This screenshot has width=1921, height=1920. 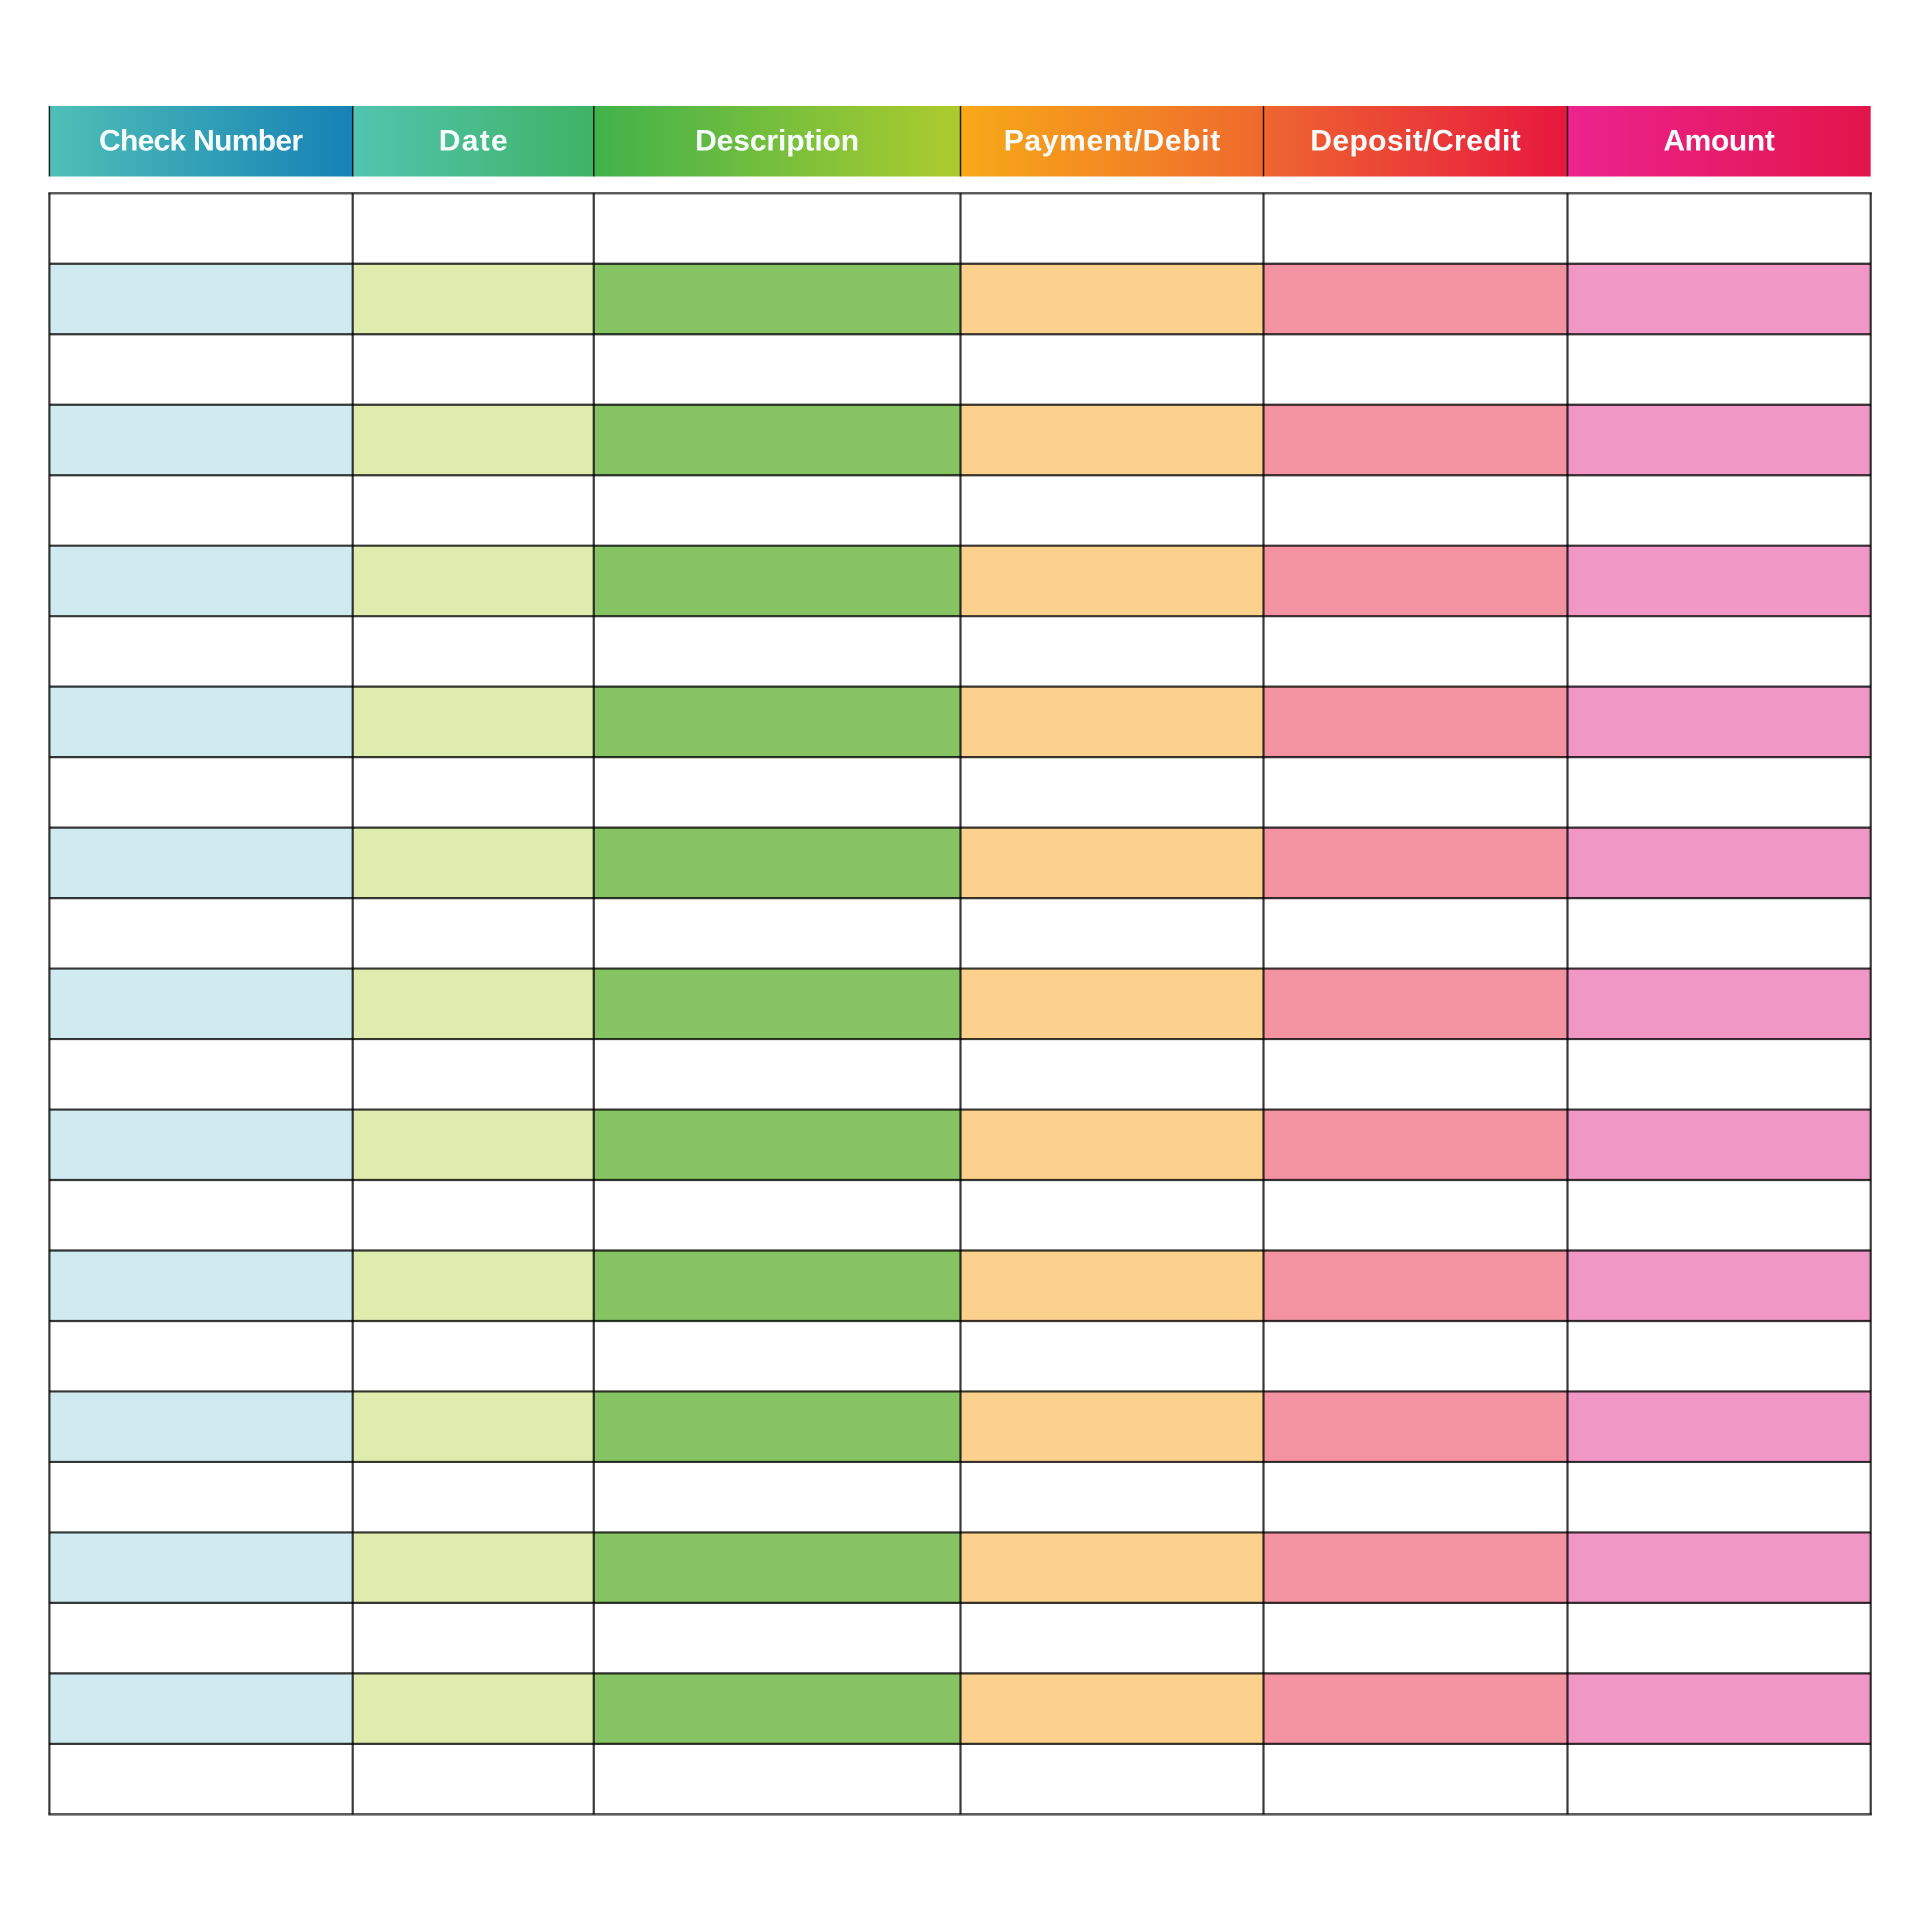 I want to click on svg-text: Payment/Debit, so click(x=1112, y=141).